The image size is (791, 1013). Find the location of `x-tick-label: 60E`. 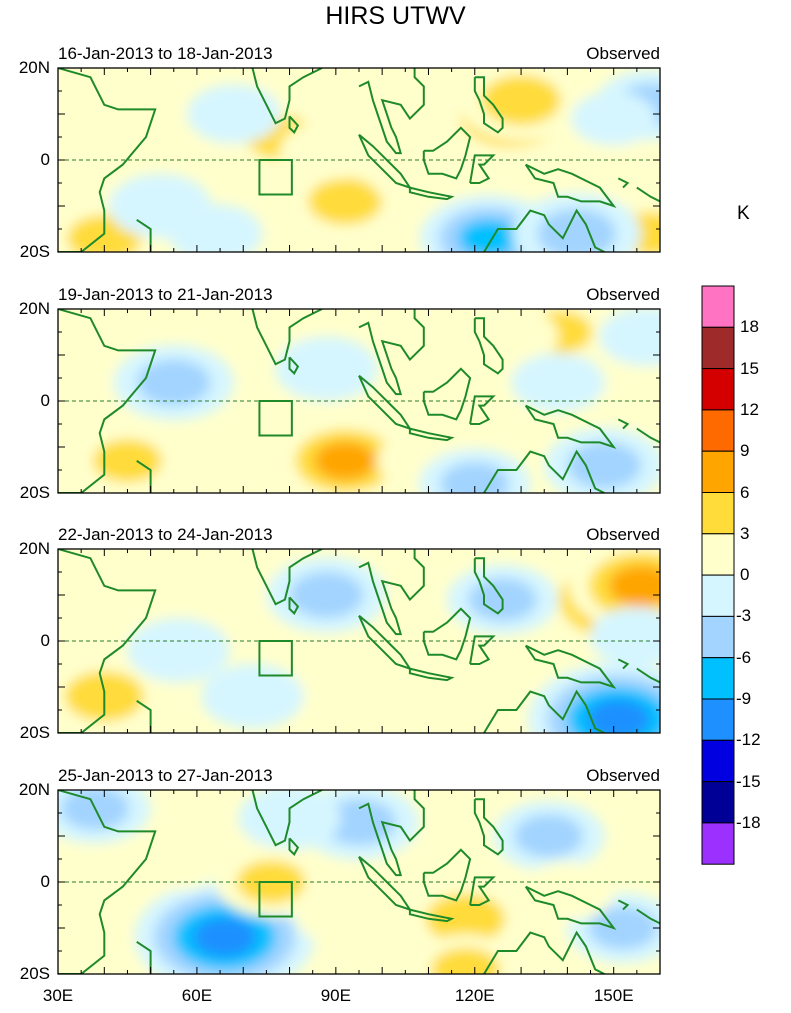

x-tick-label: 60E is located at coordinates (197, 995).